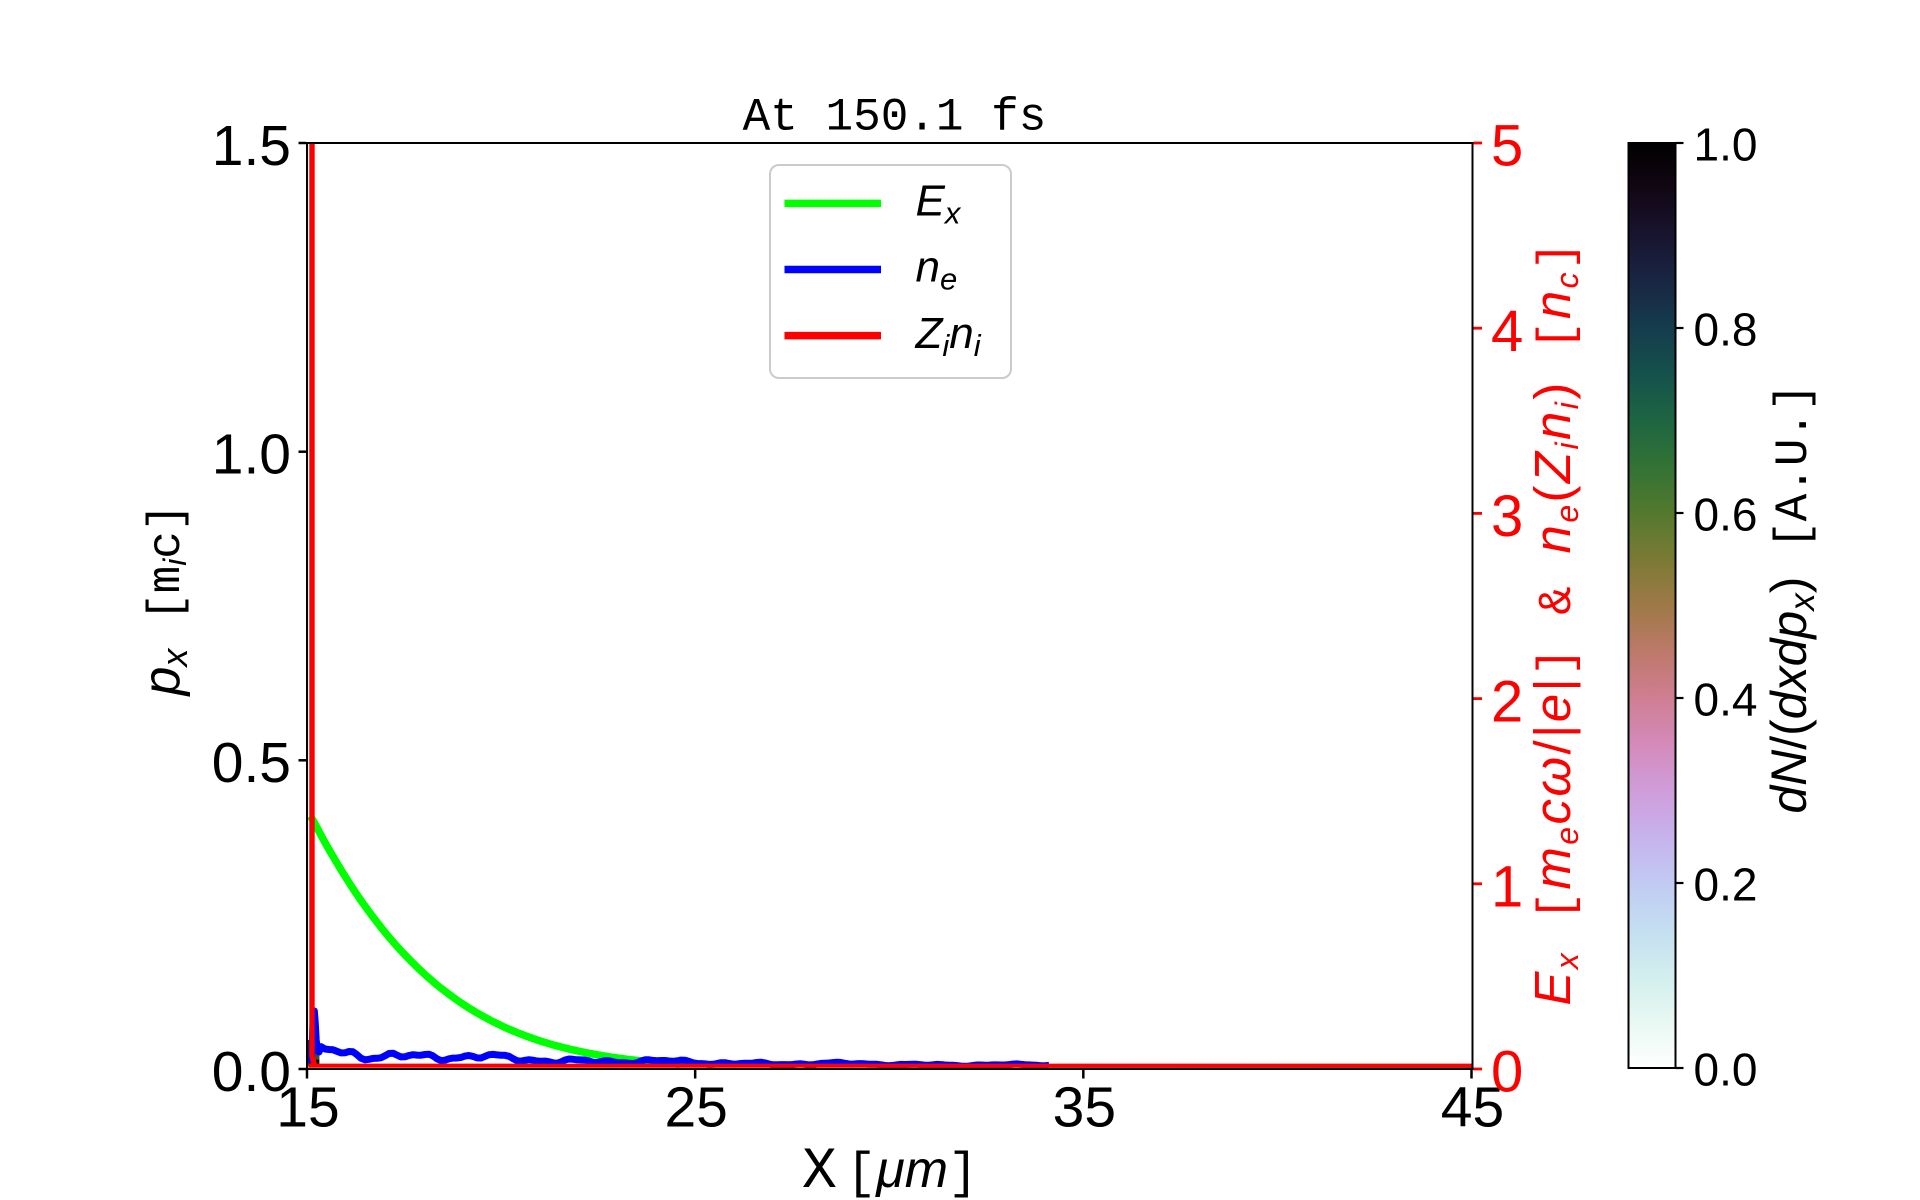  I want to click on svg-text: X [μm], so click(890, 1170).